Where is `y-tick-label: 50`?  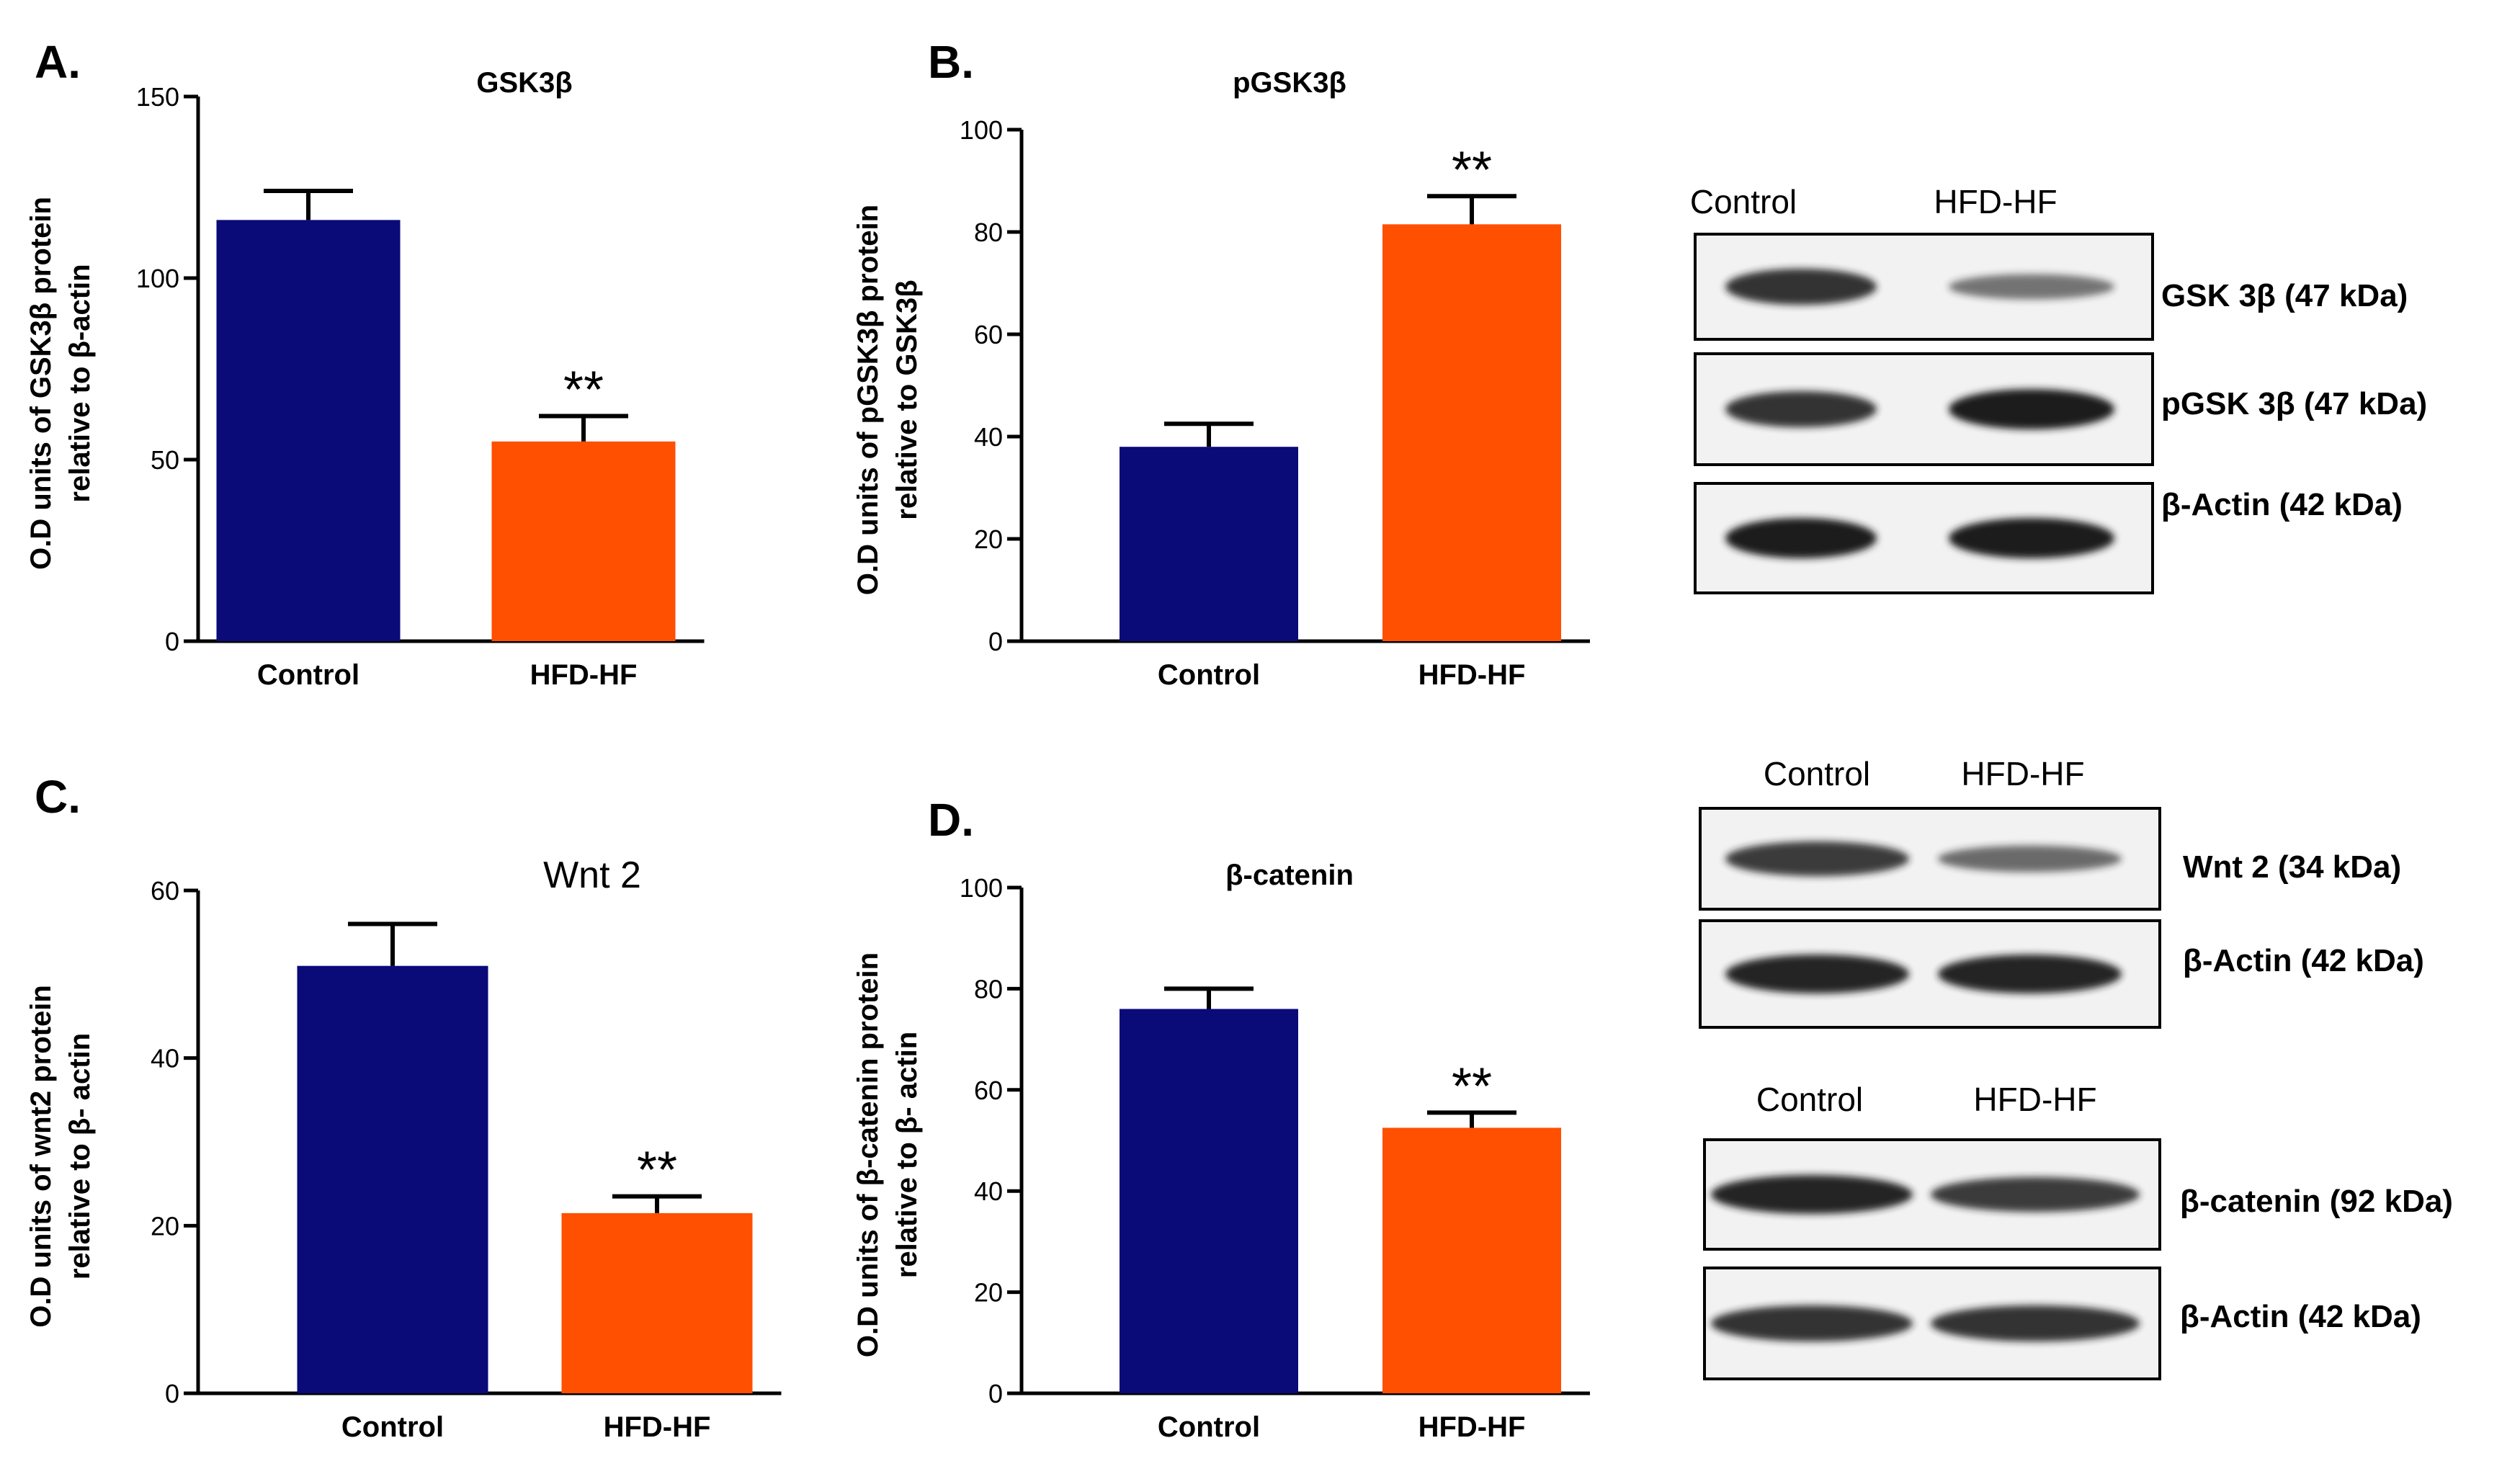
y-tick-label: 50 is located at coordinates (165, 460).